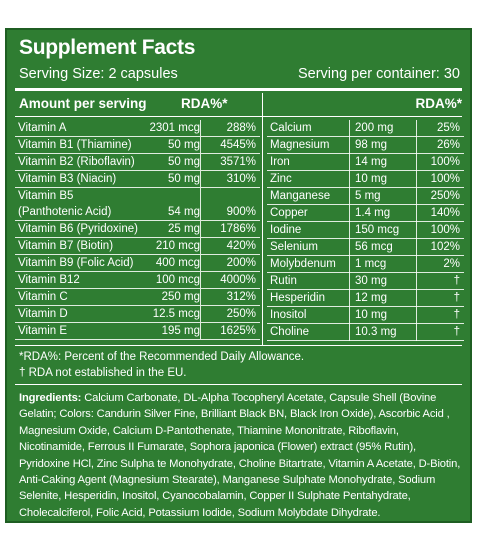 This screenshot has height=541, width=481. I want to click on nutrient-amount: 12 mg, so click(371, 298).